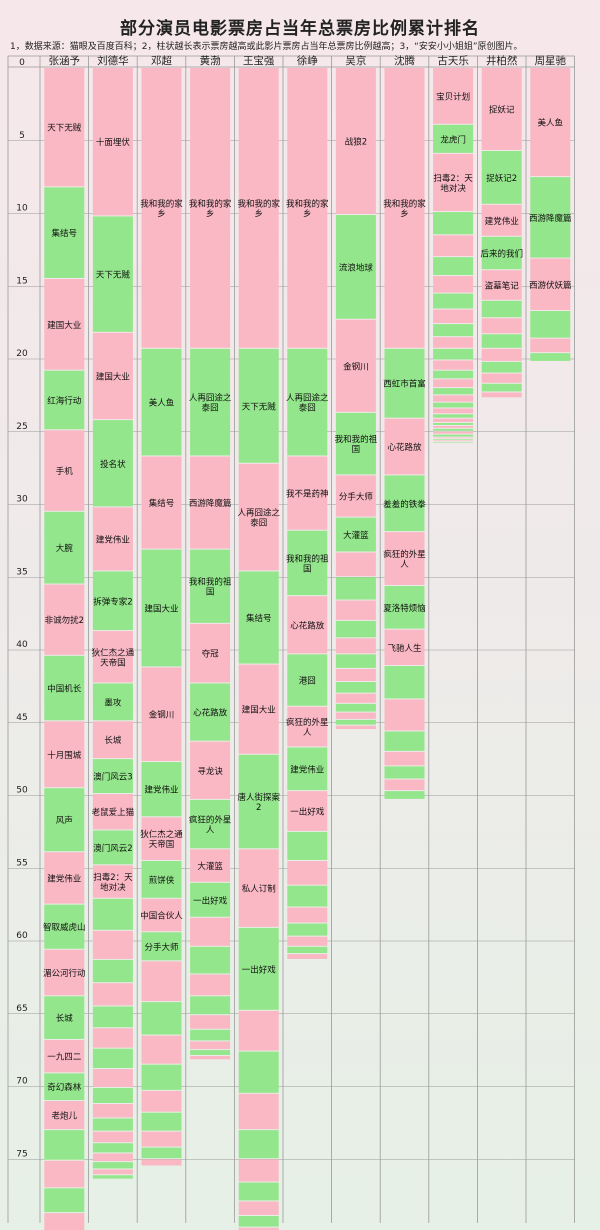  I want to click on film-label: 大灌篮, so click(210, 866).